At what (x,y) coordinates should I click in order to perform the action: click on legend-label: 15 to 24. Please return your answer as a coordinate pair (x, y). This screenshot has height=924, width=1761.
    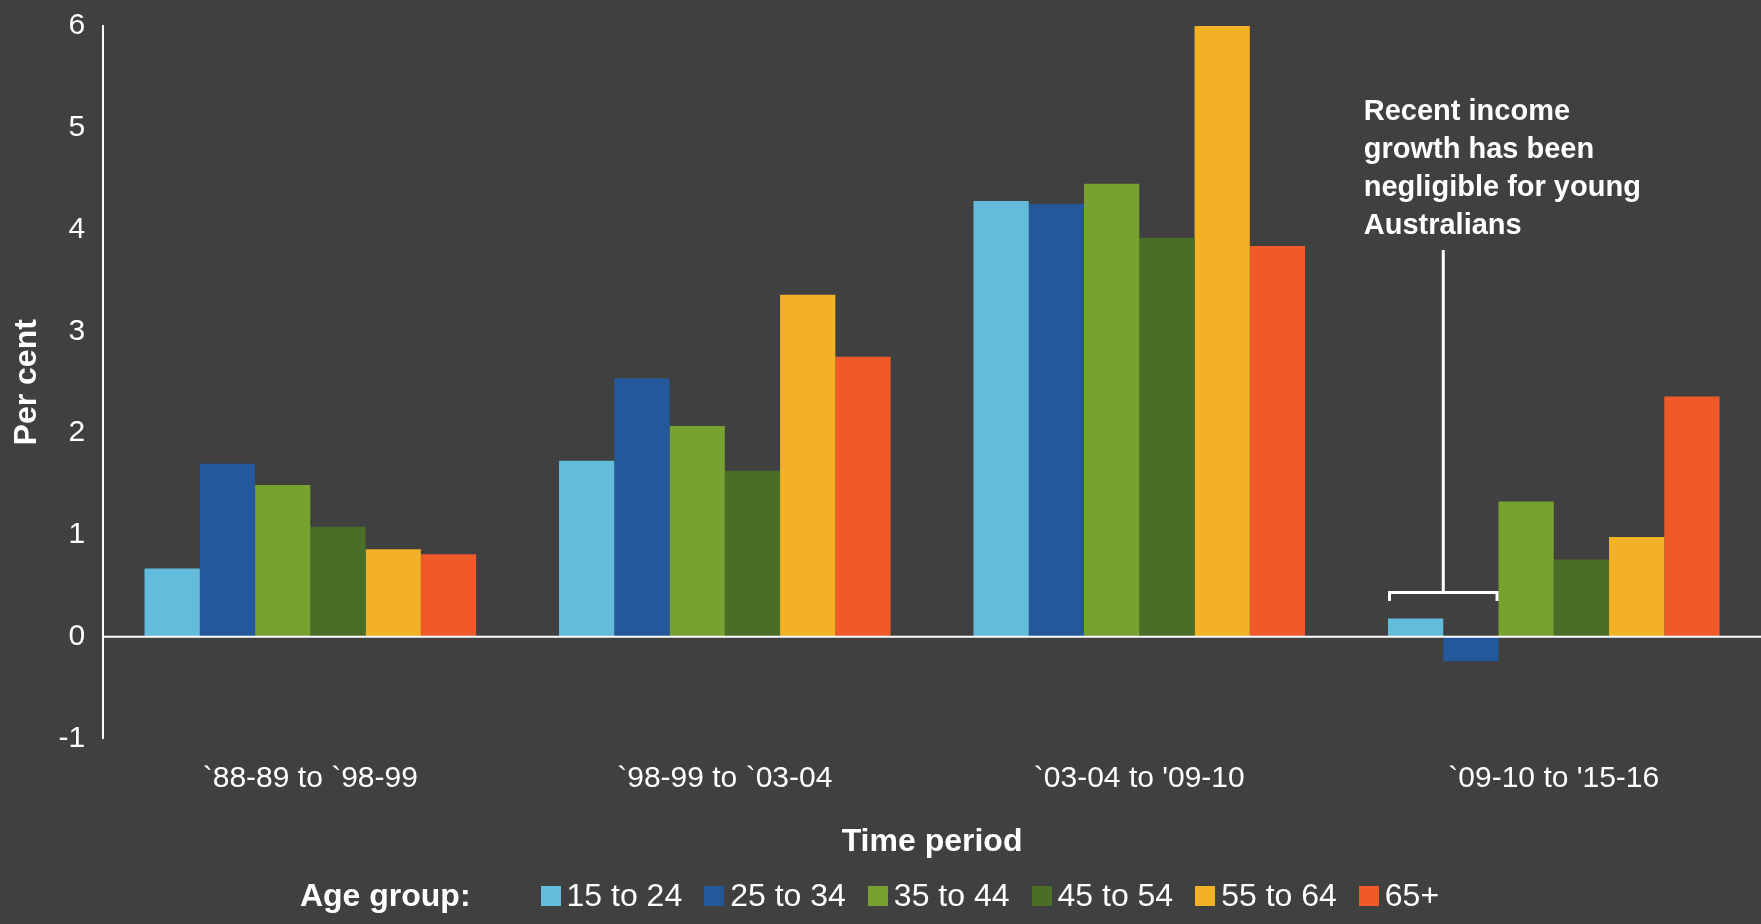
    Looking at the image, I should click on (624, 895).